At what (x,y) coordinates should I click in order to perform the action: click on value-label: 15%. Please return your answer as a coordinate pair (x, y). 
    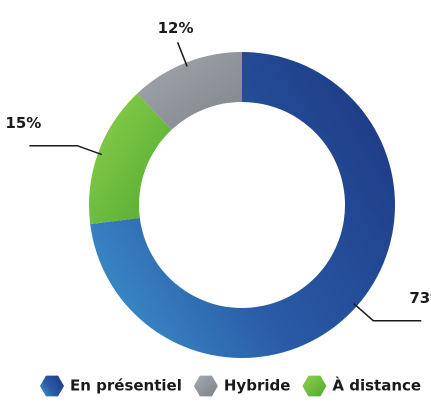
    Looking at the image, I should click on (23, 123).